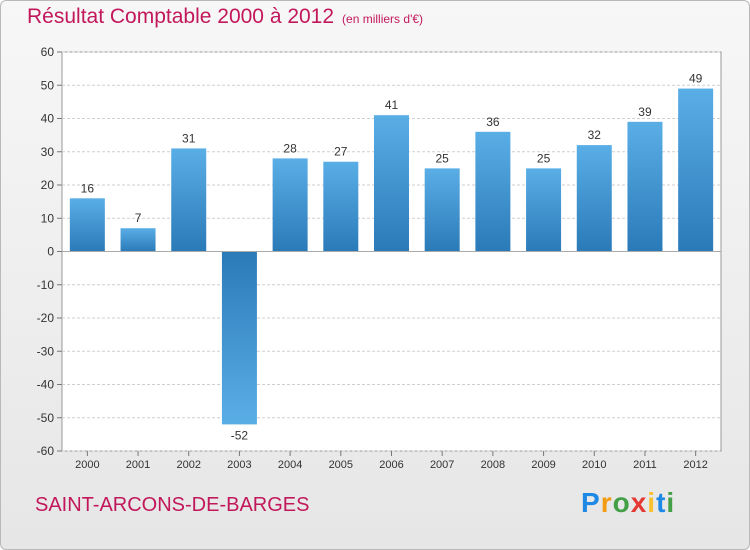 Image resolution: width=750 pixels, height=550 pixels. Describe the element at coordinates (46, 285) in the screenshot. I see `y-tick-label: -10` at that location.